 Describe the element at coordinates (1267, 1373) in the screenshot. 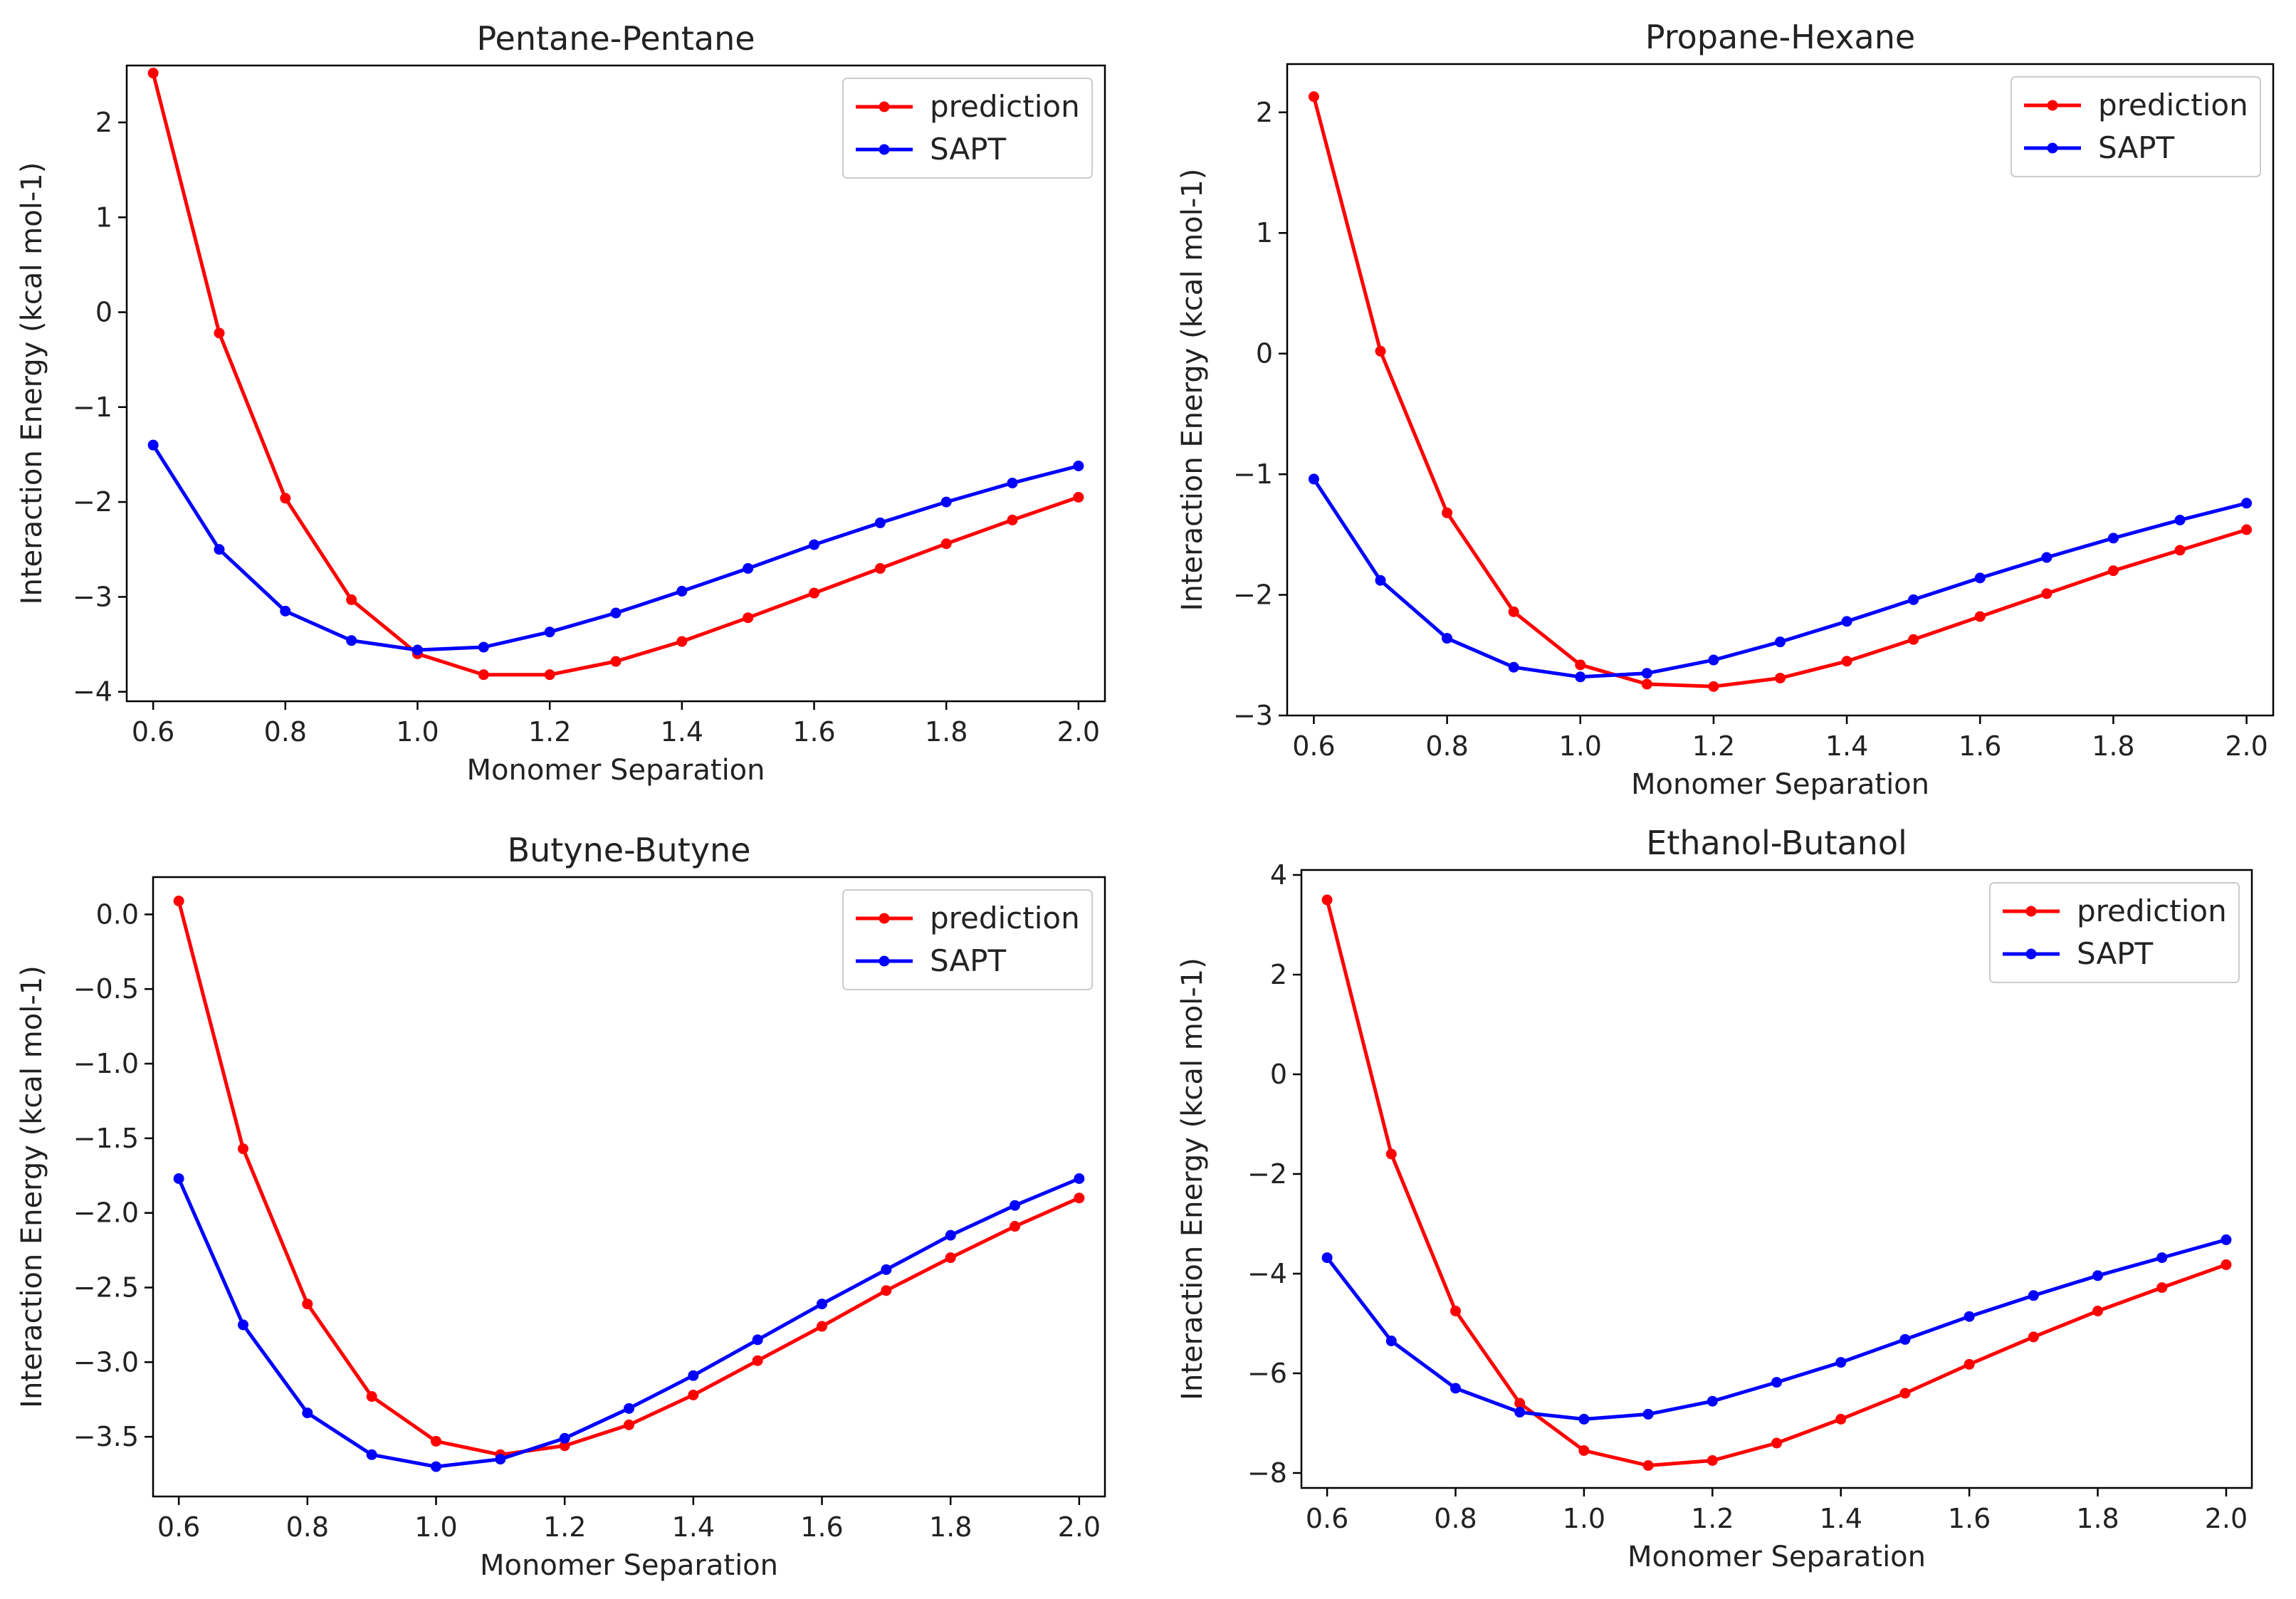

I see `y-tick-label: −6` at that location.